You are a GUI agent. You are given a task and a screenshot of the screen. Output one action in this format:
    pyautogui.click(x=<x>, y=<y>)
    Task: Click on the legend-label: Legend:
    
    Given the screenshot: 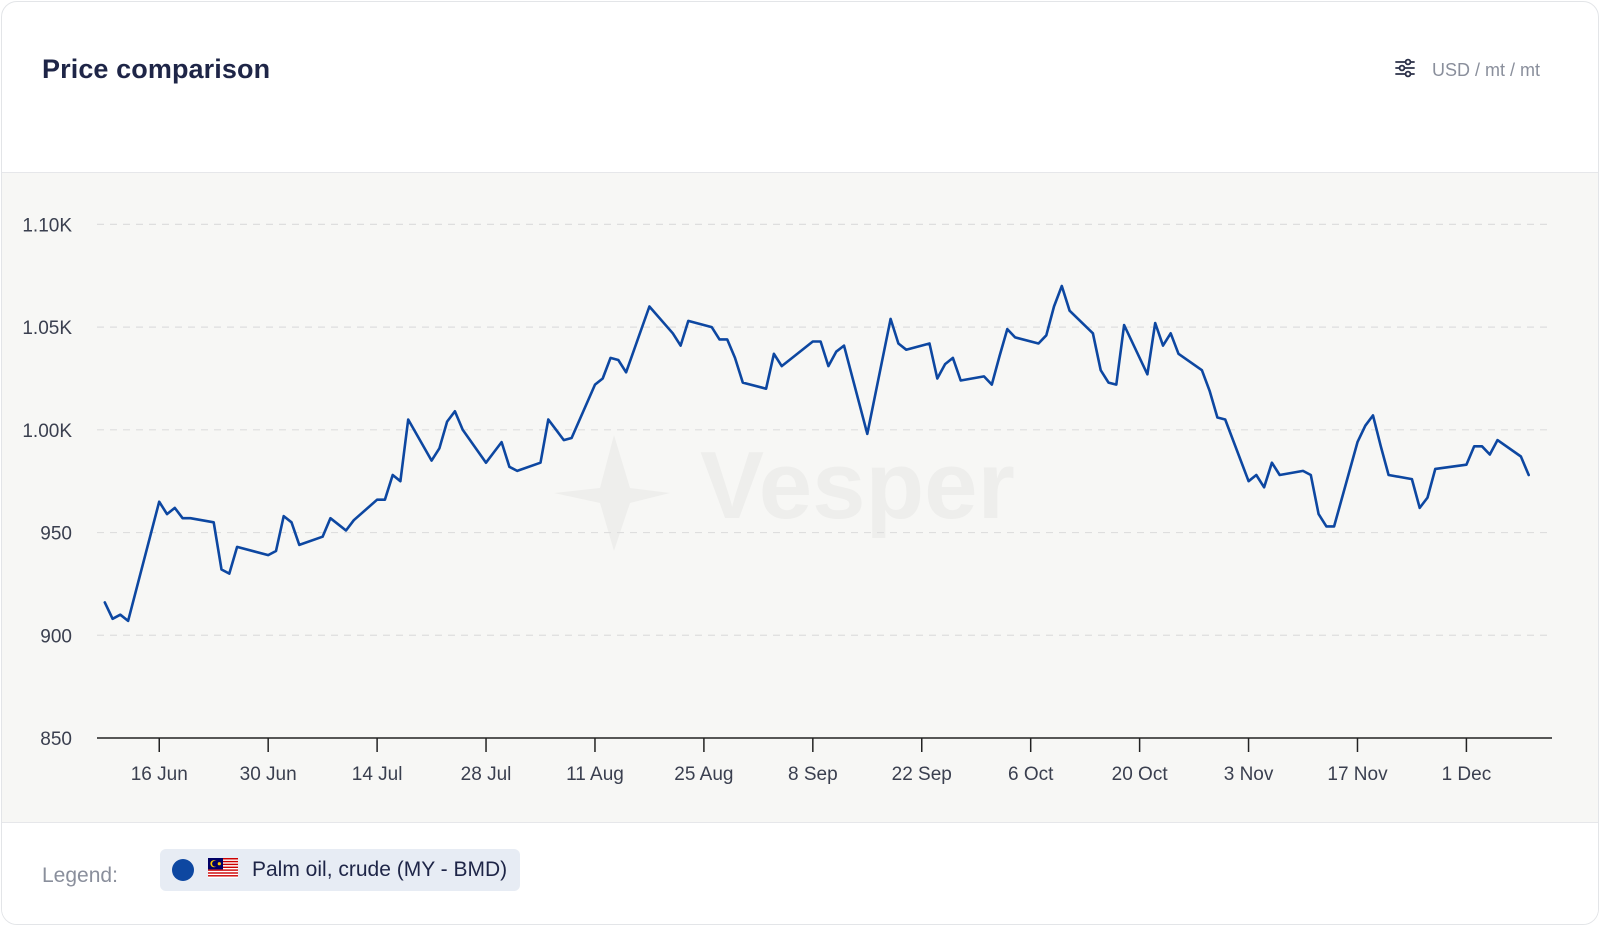 What is the action you would take?
    pyautogui.click(x=80, y=875)
    